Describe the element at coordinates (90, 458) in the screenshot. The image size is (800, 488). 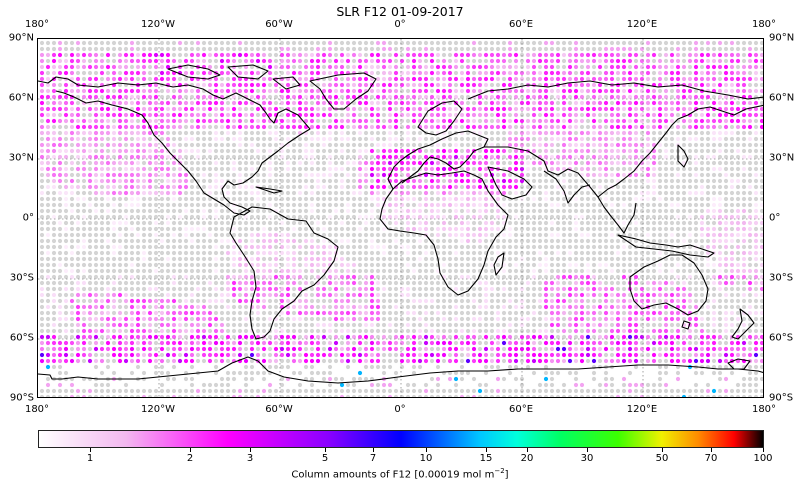
I see `colorbar-tick-label: 1` at that location.